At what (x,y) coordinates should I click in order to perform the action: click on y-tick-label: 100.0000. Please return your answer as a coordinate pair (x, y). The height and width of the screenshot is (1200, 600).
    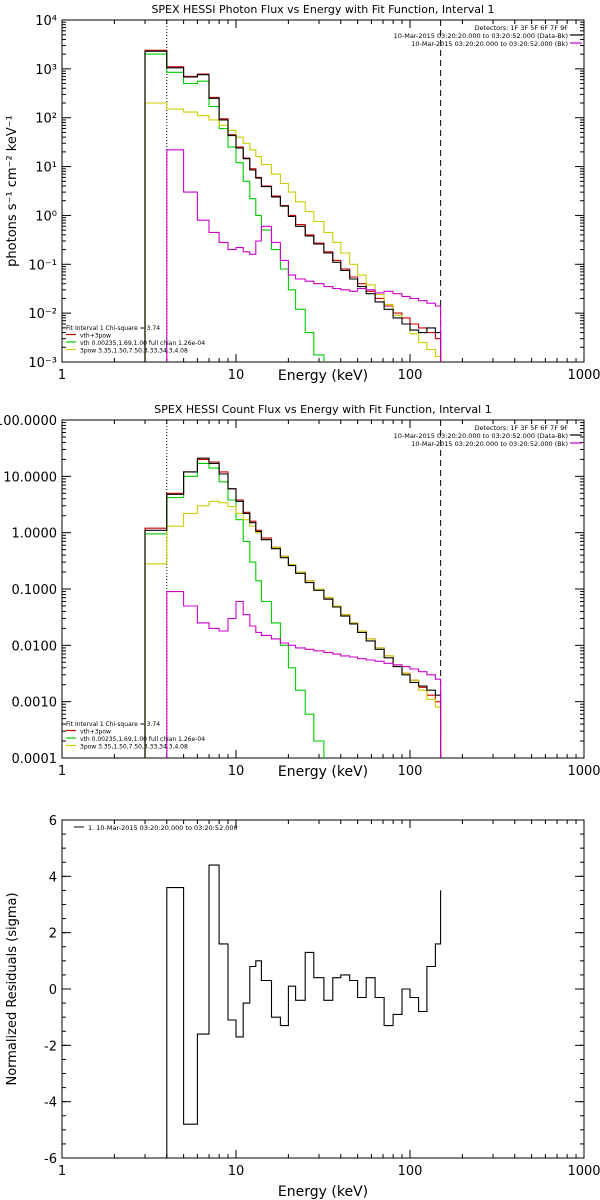
    Looking at the image, I should click on (28, 421).